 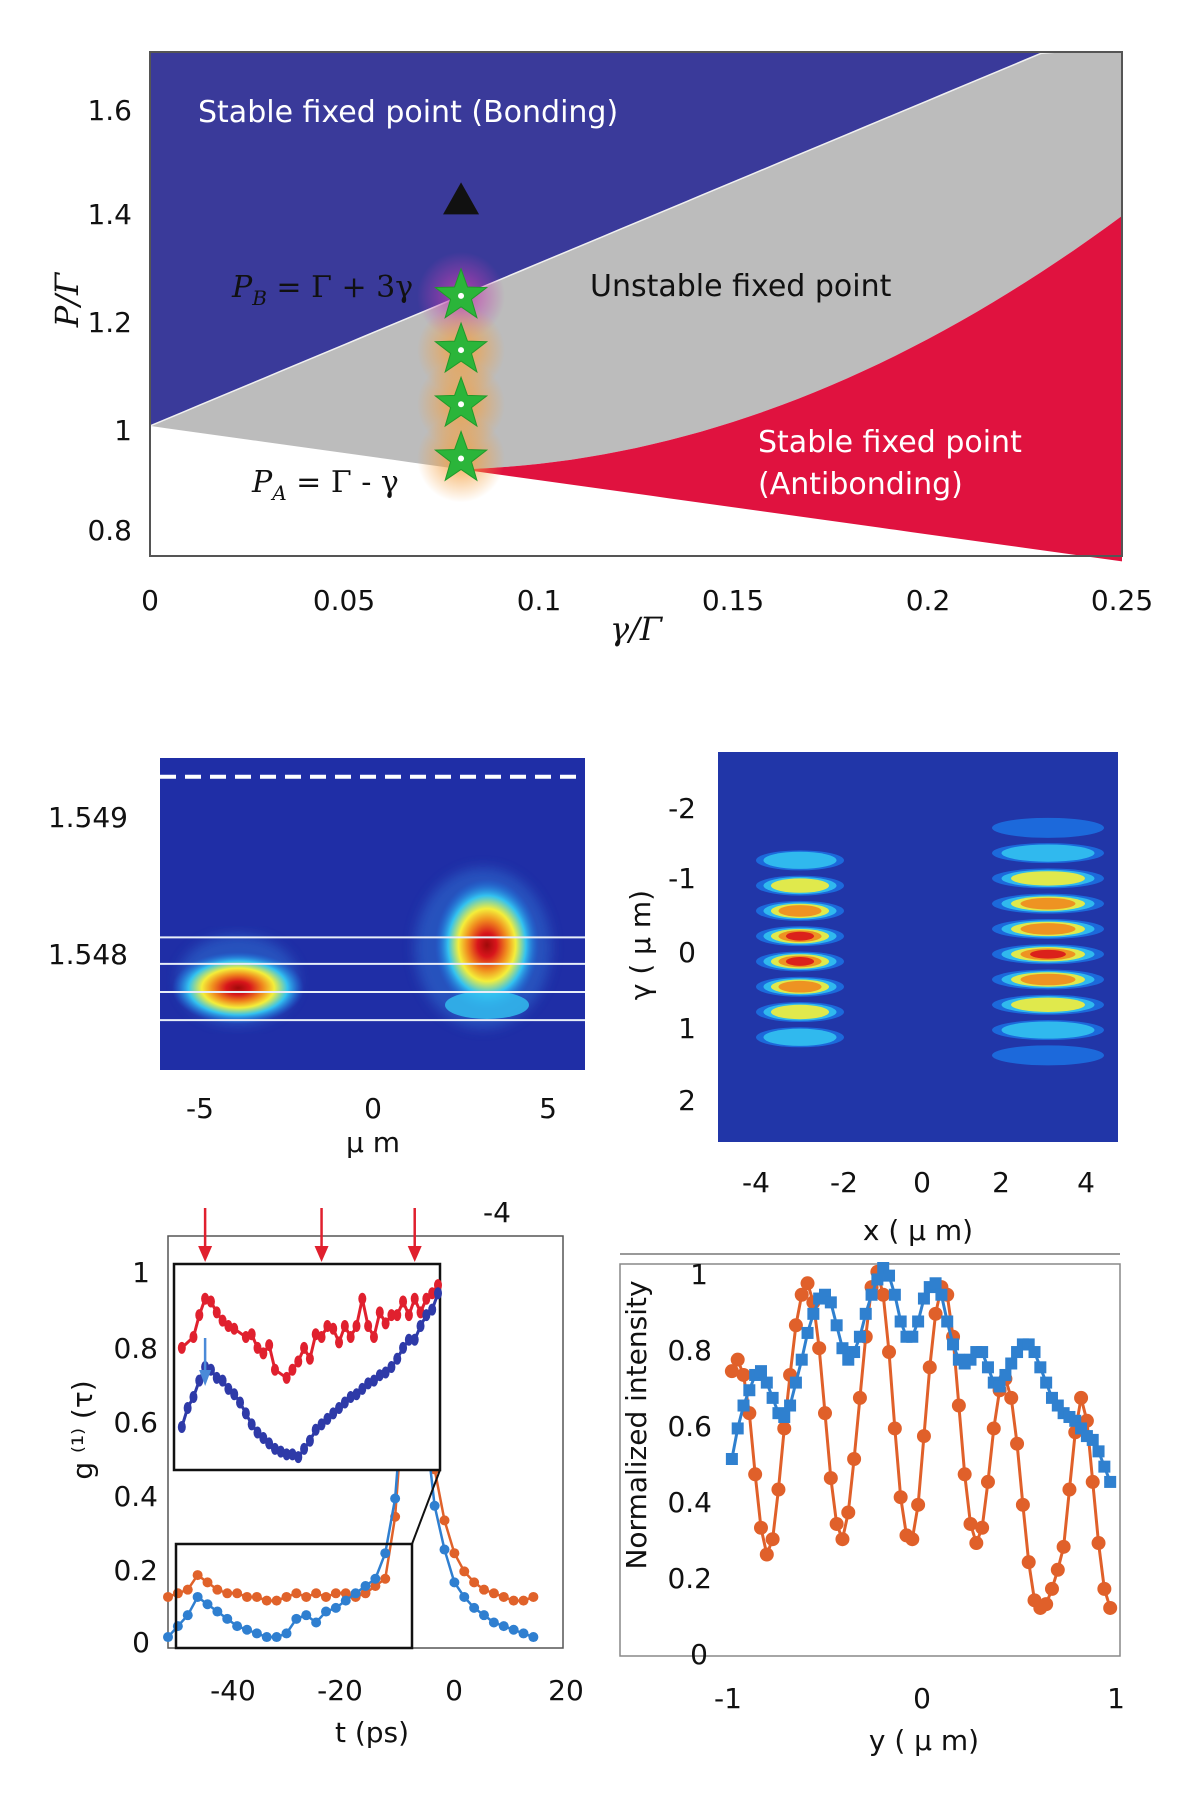 I want to click on phase-y-ticks: 0.8 1 1.2 1.4 1.6, so click(x=109, y=320).